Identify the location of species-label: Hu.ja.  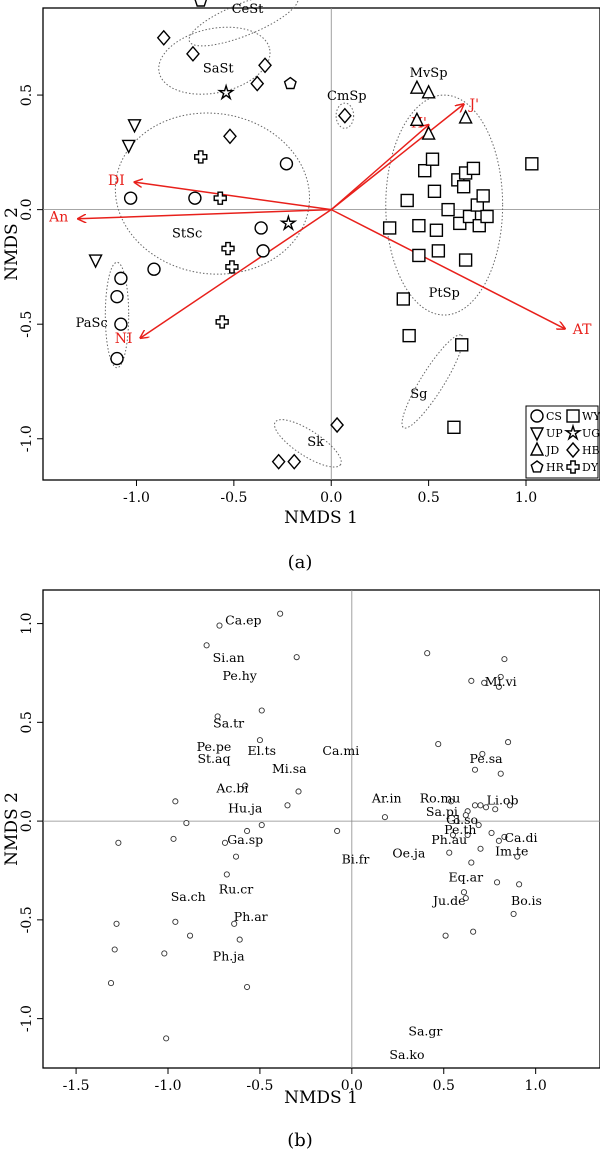
(245, 807).